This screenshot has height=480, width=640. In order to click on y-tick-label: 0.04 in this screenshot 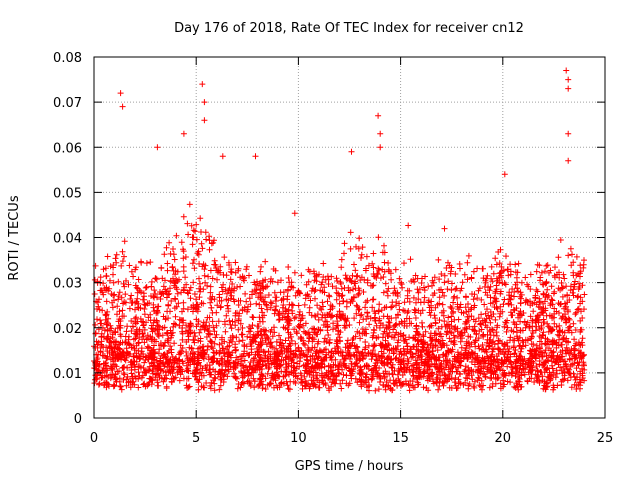, I will do `click(67, 239)`.